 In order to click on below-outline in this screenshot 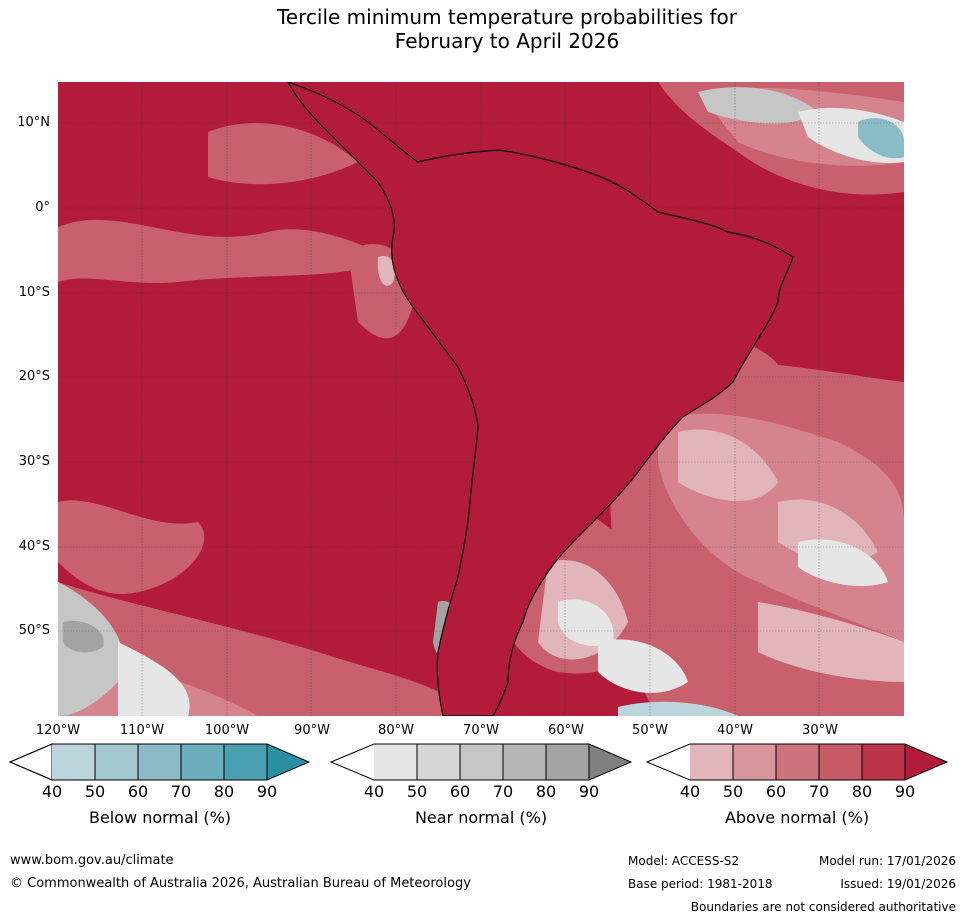, I will do `click(159, 762)`.